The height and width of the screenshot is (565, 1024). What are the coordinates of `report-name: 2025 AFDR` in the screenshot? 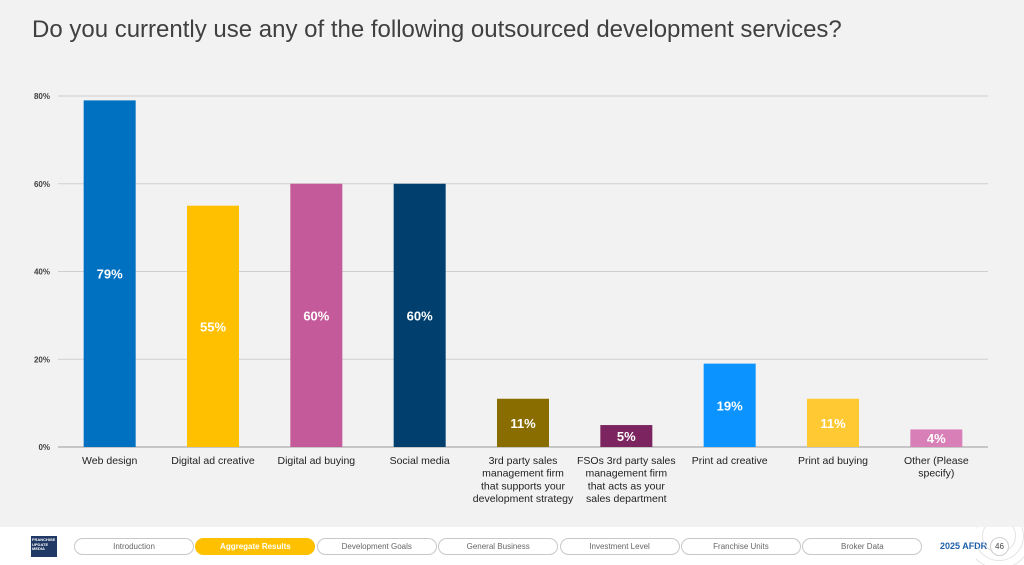 It's located at (964, 546).